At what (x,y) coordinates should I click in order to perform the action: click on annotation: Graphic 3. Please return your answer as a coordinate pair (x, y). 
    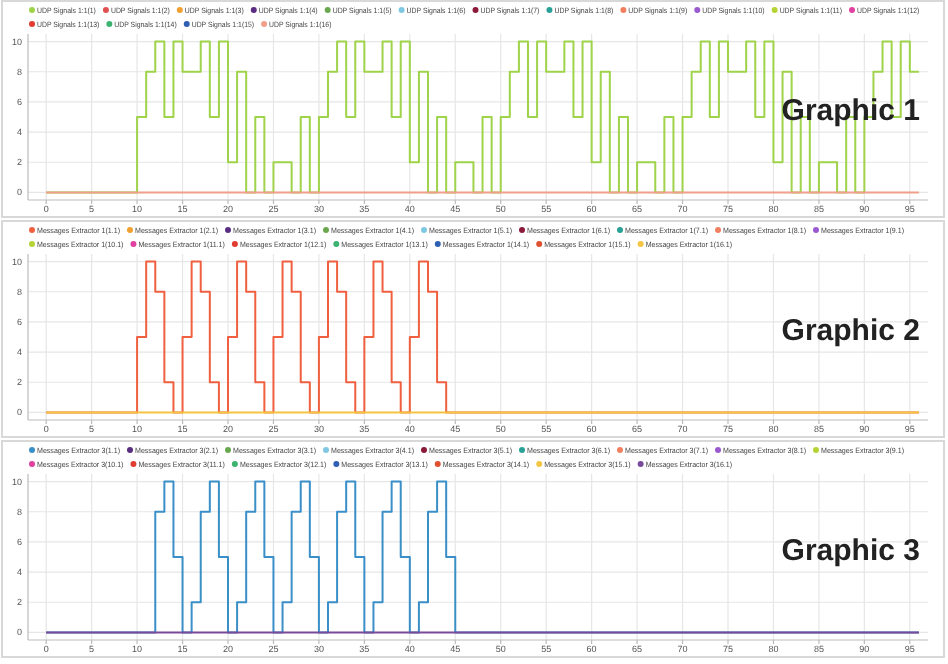
    Looking at the image, I should click on (850, 551).